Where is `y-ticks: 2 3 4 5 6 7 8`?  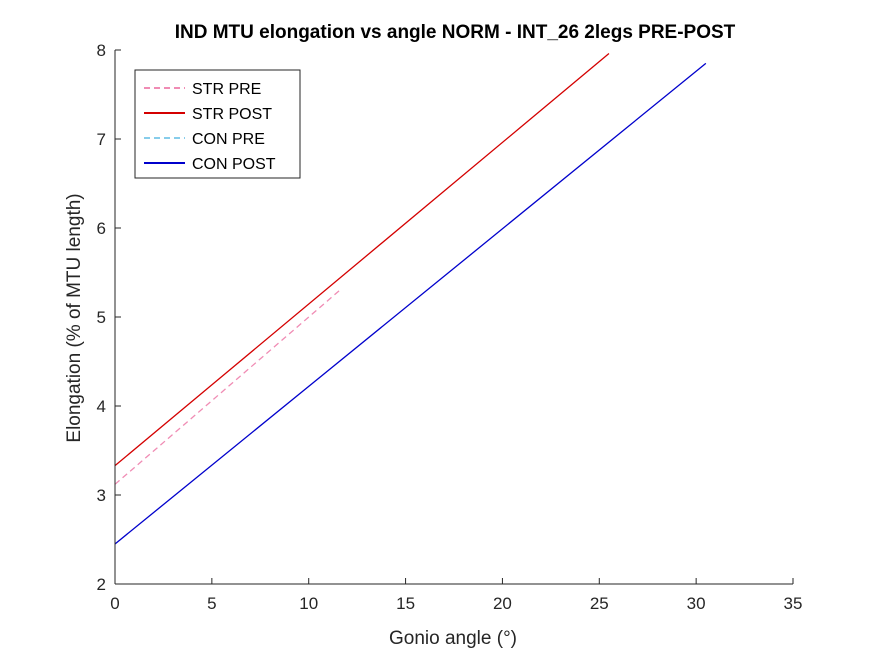
y-ticks: 2 3 4 5 6 7 8 is located at coordinates (109, 317).